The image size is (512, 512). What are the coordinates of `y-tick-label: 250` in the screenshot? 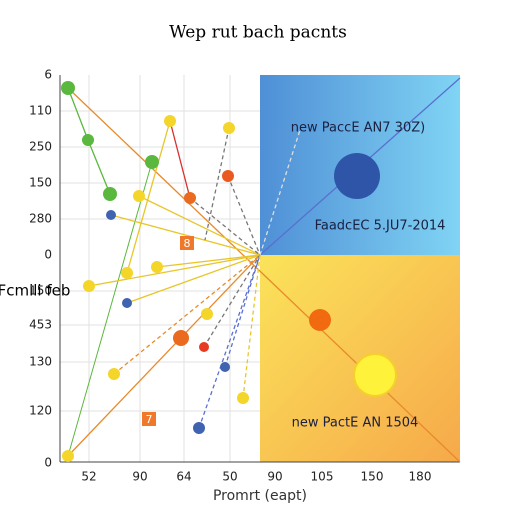 It's located at (40, 147).